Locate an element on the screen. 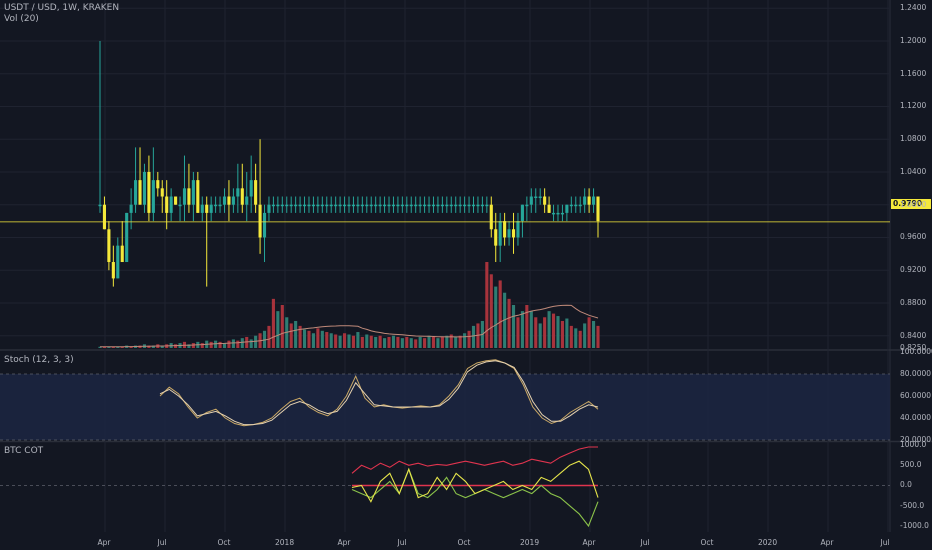  cot-green-line is located at coordinates (475, 497).